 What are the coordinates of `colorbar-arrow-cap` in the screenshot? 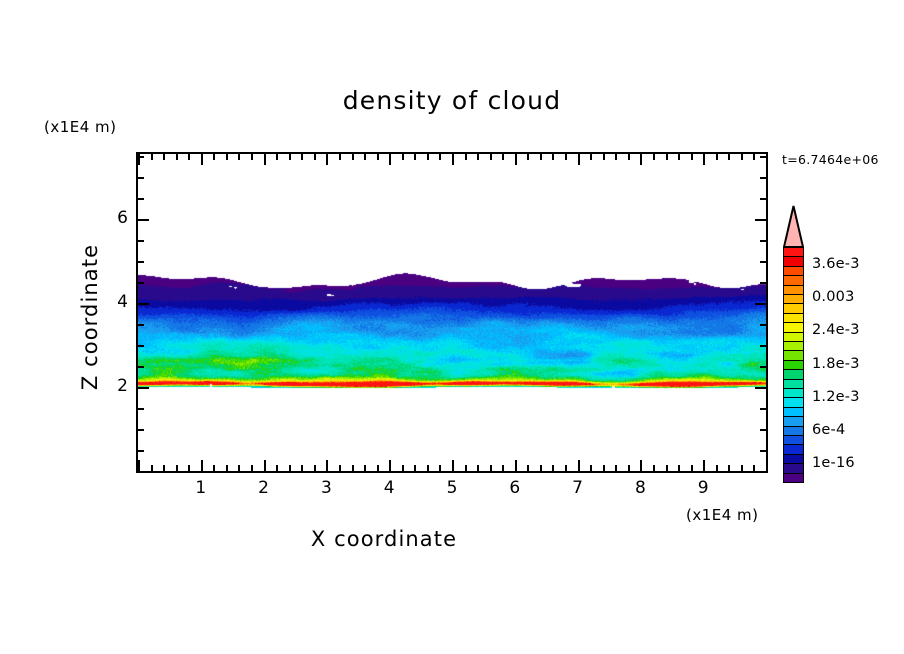 It's located at (793, 226).